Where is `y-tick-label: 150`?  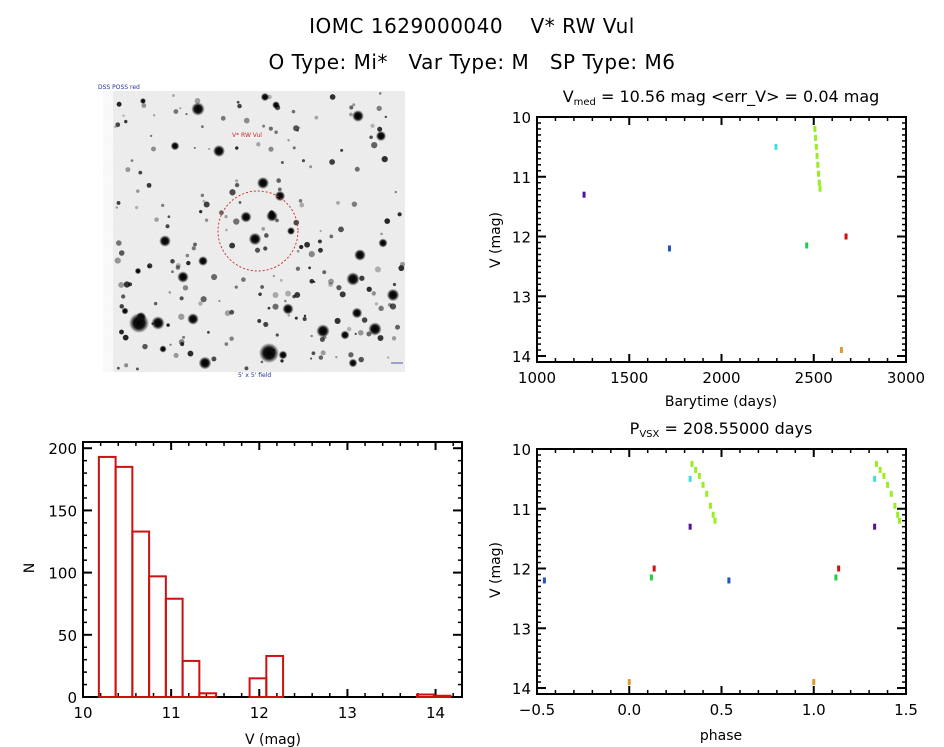
y-tick-label: 150 is located at coordinates (62, 511).